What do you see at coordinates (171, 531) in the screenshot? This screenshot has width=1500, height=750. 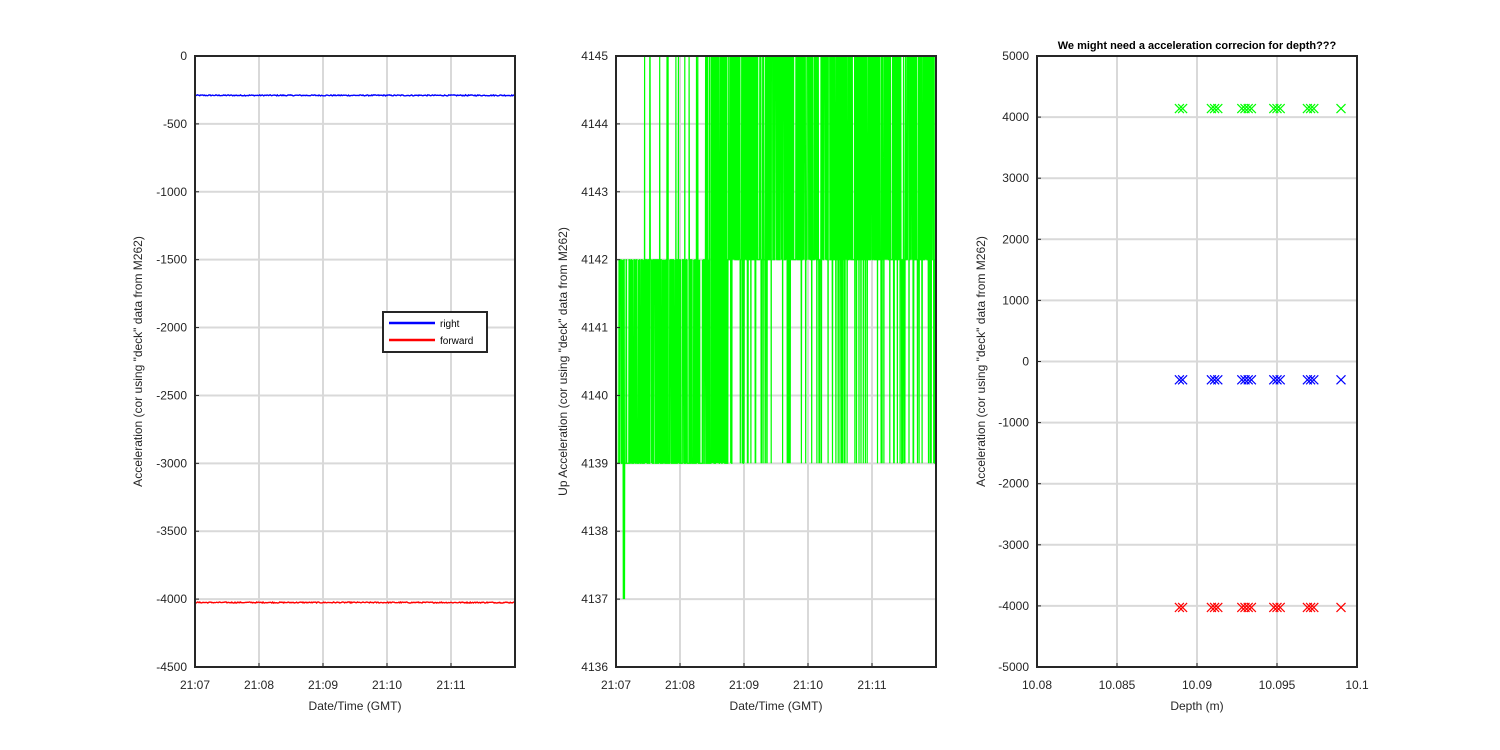 I see `y-tick-label: -3500` at bounding box center [171, 531].